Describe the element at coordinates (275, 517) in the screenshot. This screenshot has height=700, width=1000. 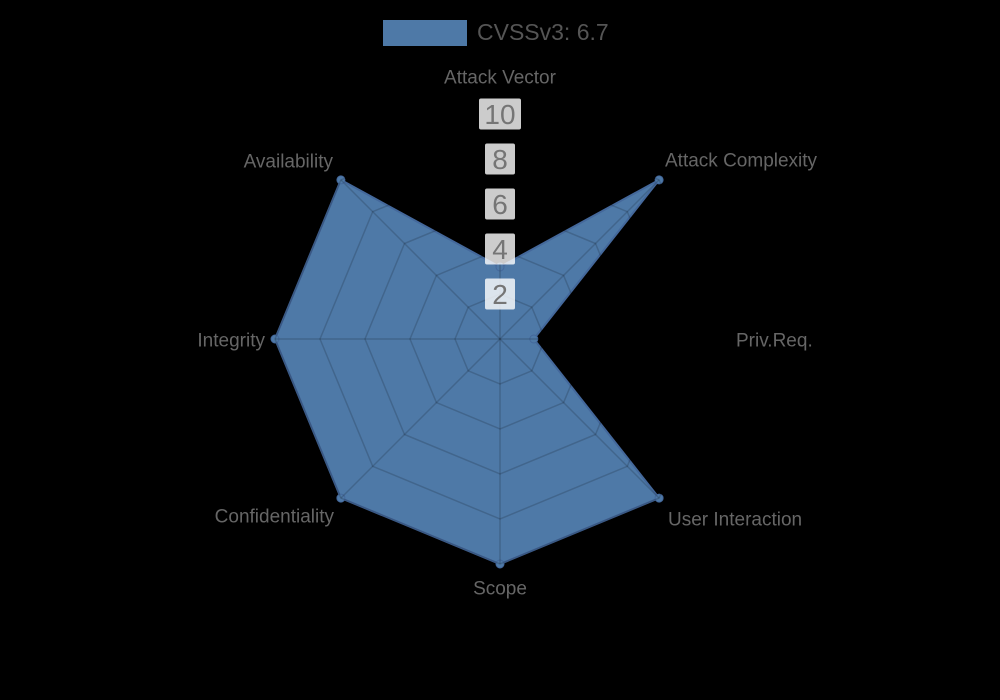
I see `axis-label-confidentiality: Confidentiality` at that location.